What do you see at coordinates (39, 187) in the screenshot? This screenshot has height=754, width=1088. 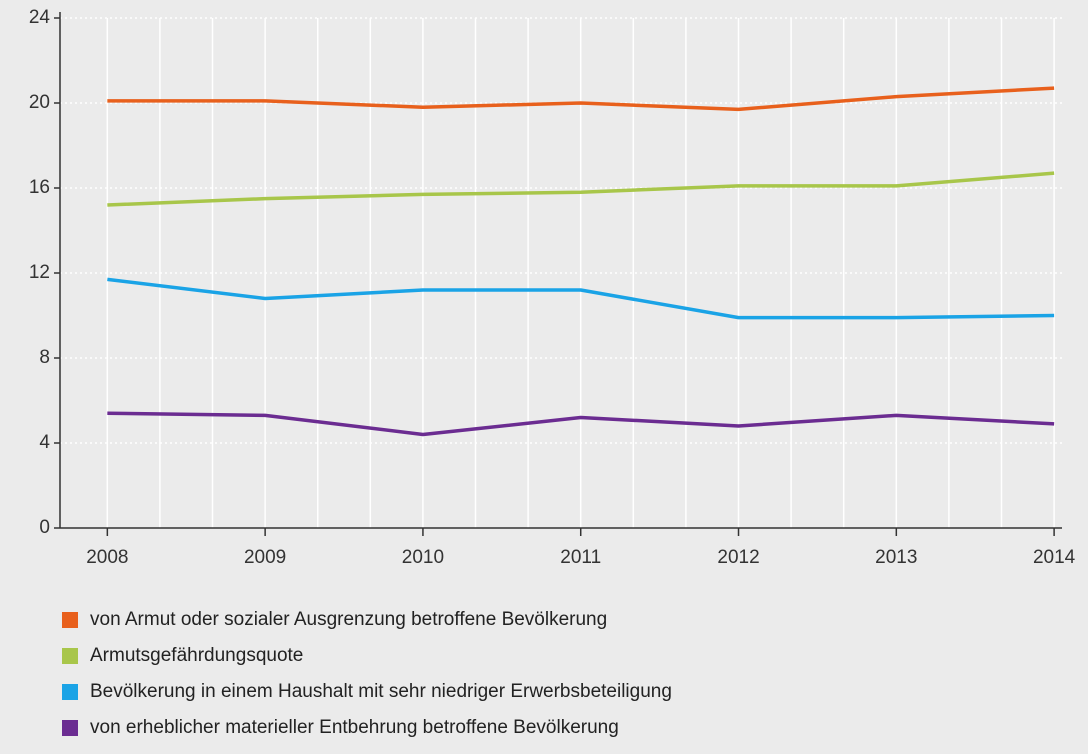 I see `y-tick-label: 16` at bounding box center [39, 187].